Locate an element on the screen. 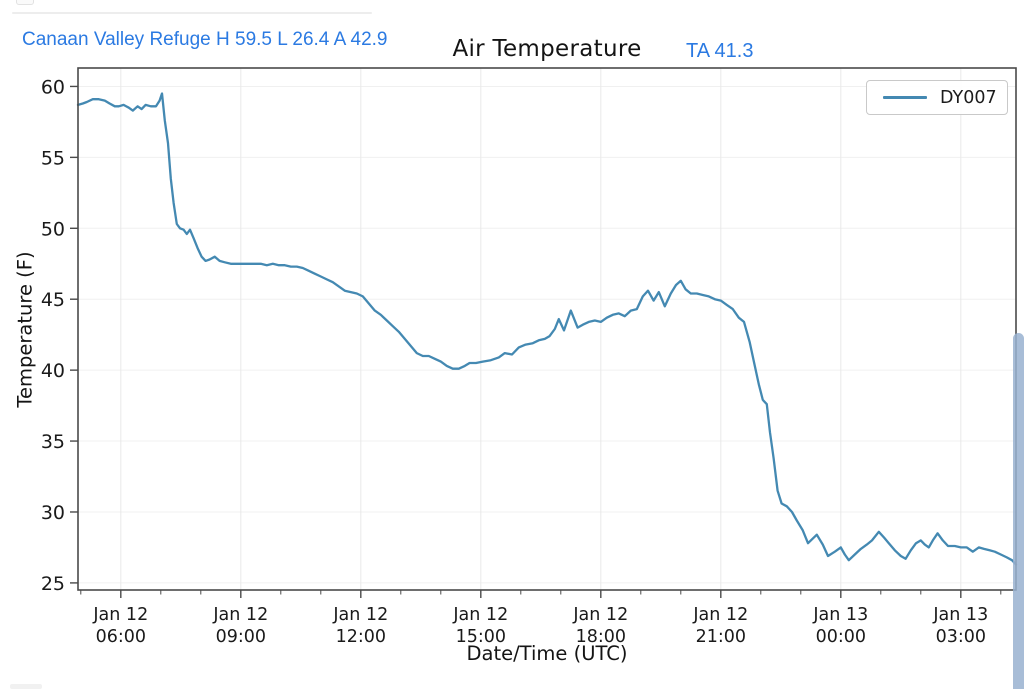 This screenshot has height=689, width=1024. x-axis-label: Date/Time (UTC) is located at coordinates (547, 653).